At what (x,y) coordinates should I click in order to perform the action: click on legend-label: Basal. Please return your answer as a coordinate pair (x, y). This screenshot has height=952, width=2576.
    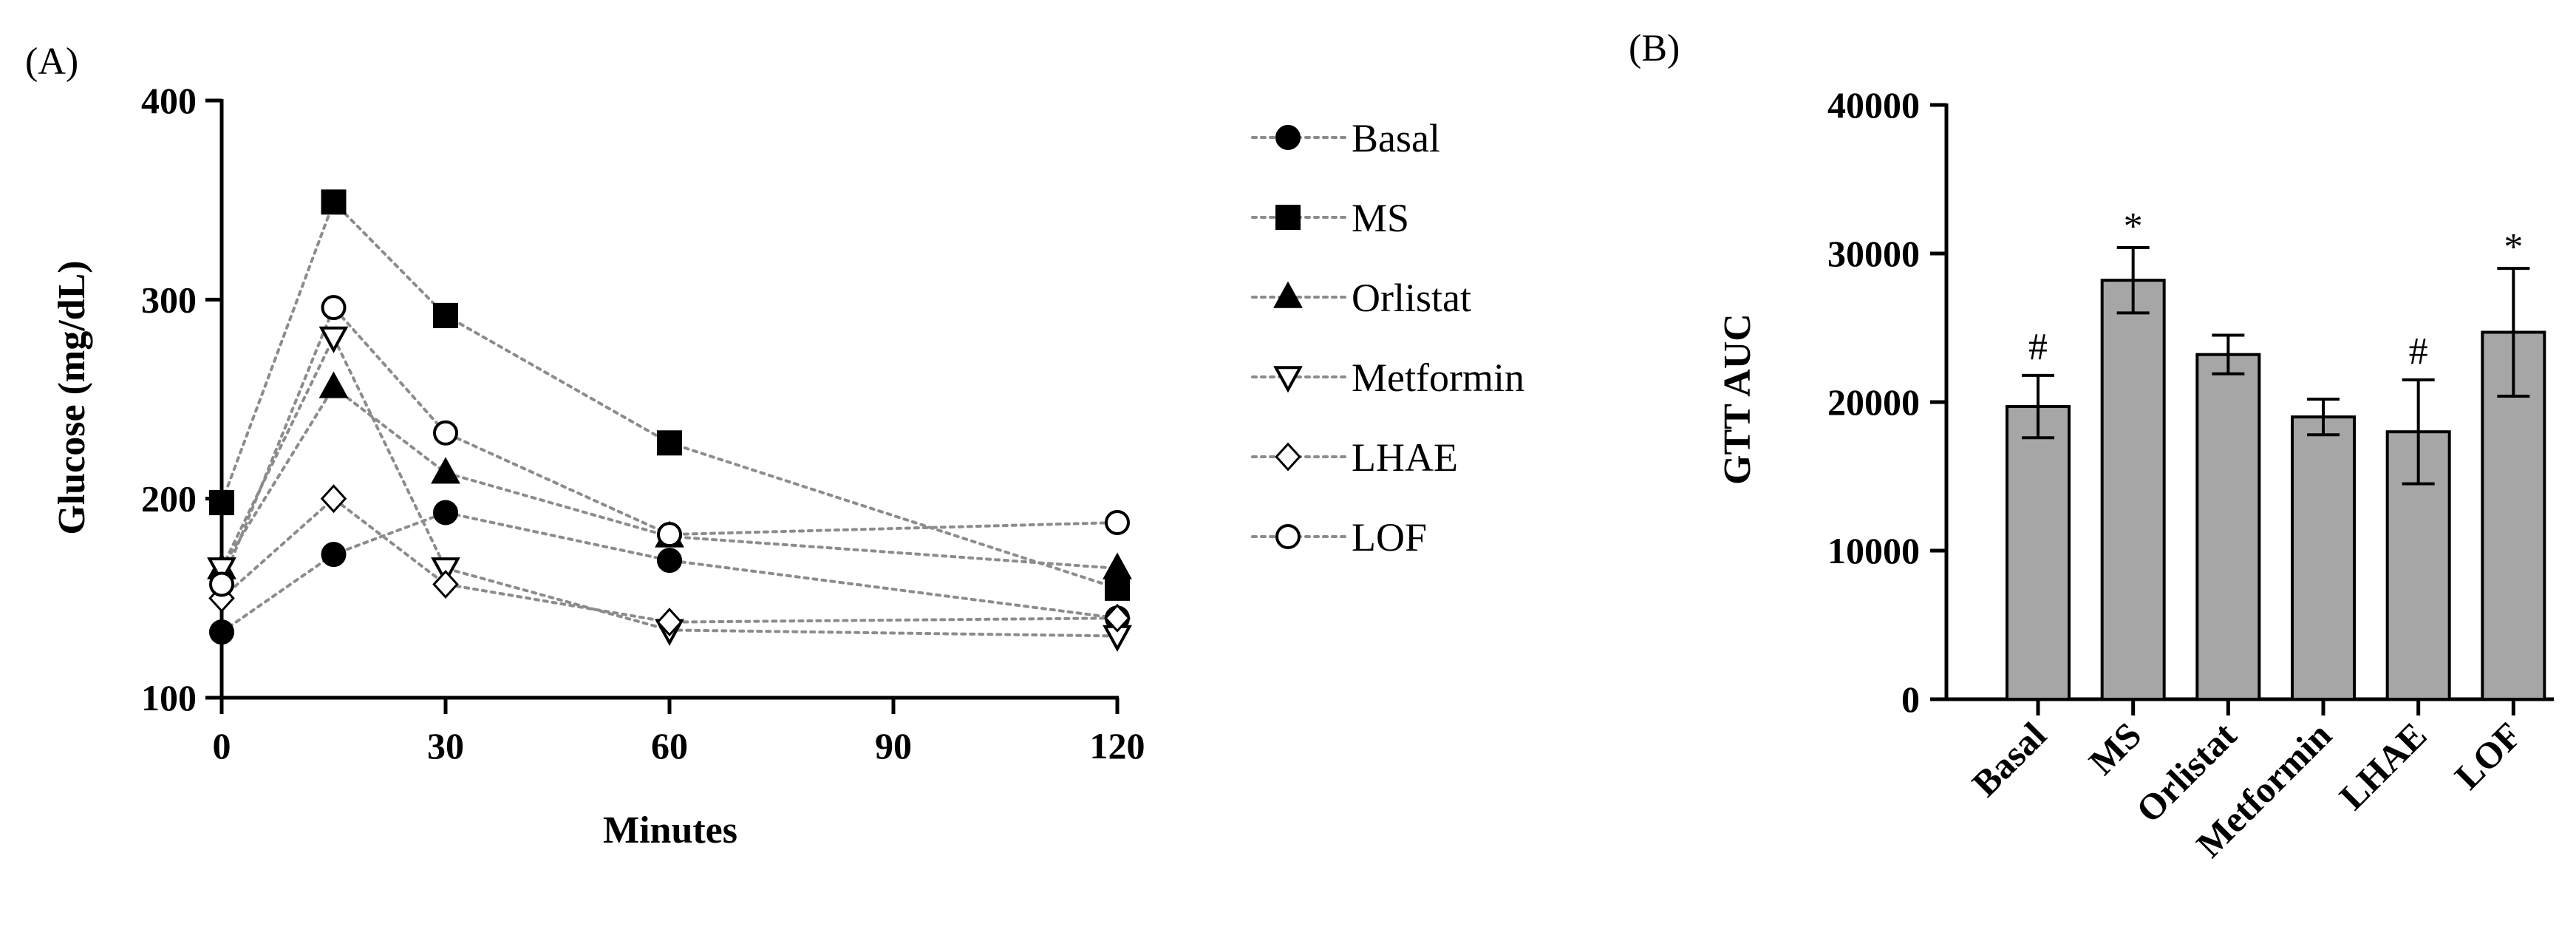
    Looking at the image, I should click on (1396, 138).